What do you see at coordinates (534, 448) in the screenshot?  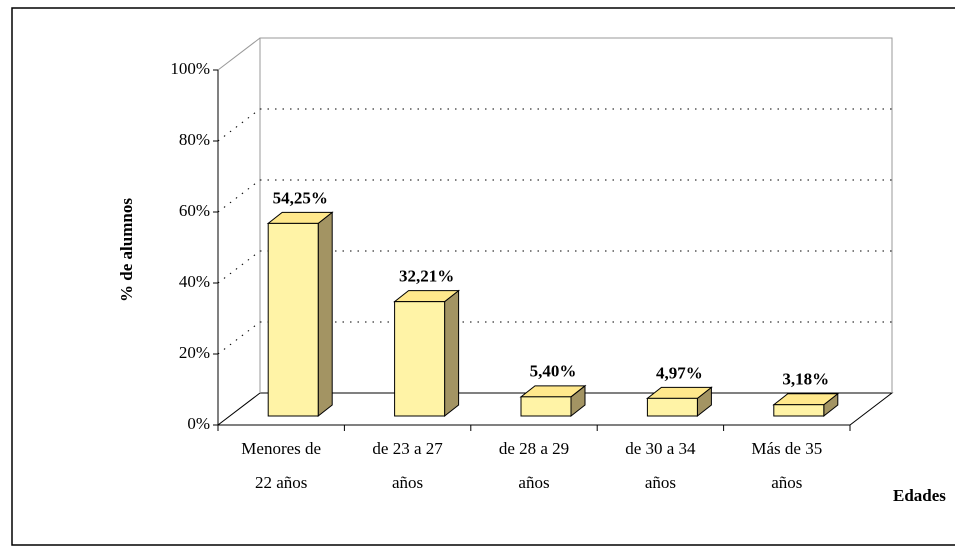 I see `x-tick-label: de 28 a 29` at bounding box center [534, 448].